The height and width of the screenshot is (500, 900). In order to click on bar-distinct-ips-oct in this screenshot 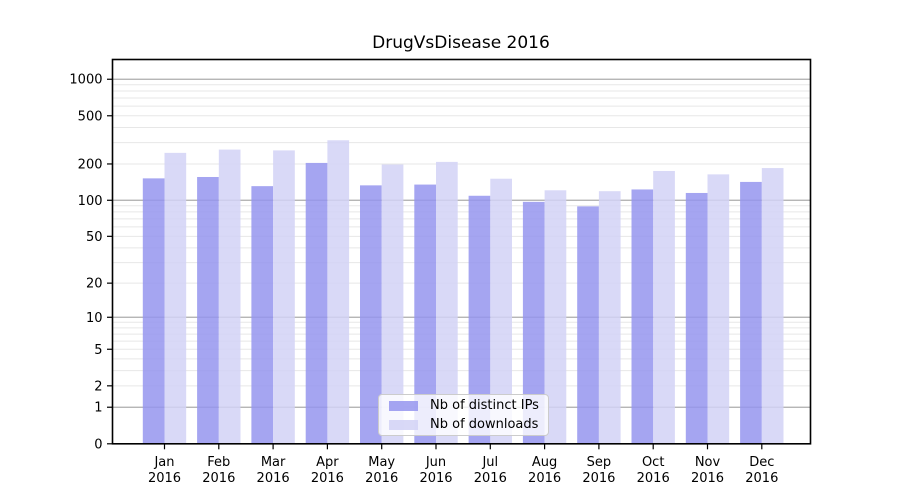, I will do `click(642, 316)`.